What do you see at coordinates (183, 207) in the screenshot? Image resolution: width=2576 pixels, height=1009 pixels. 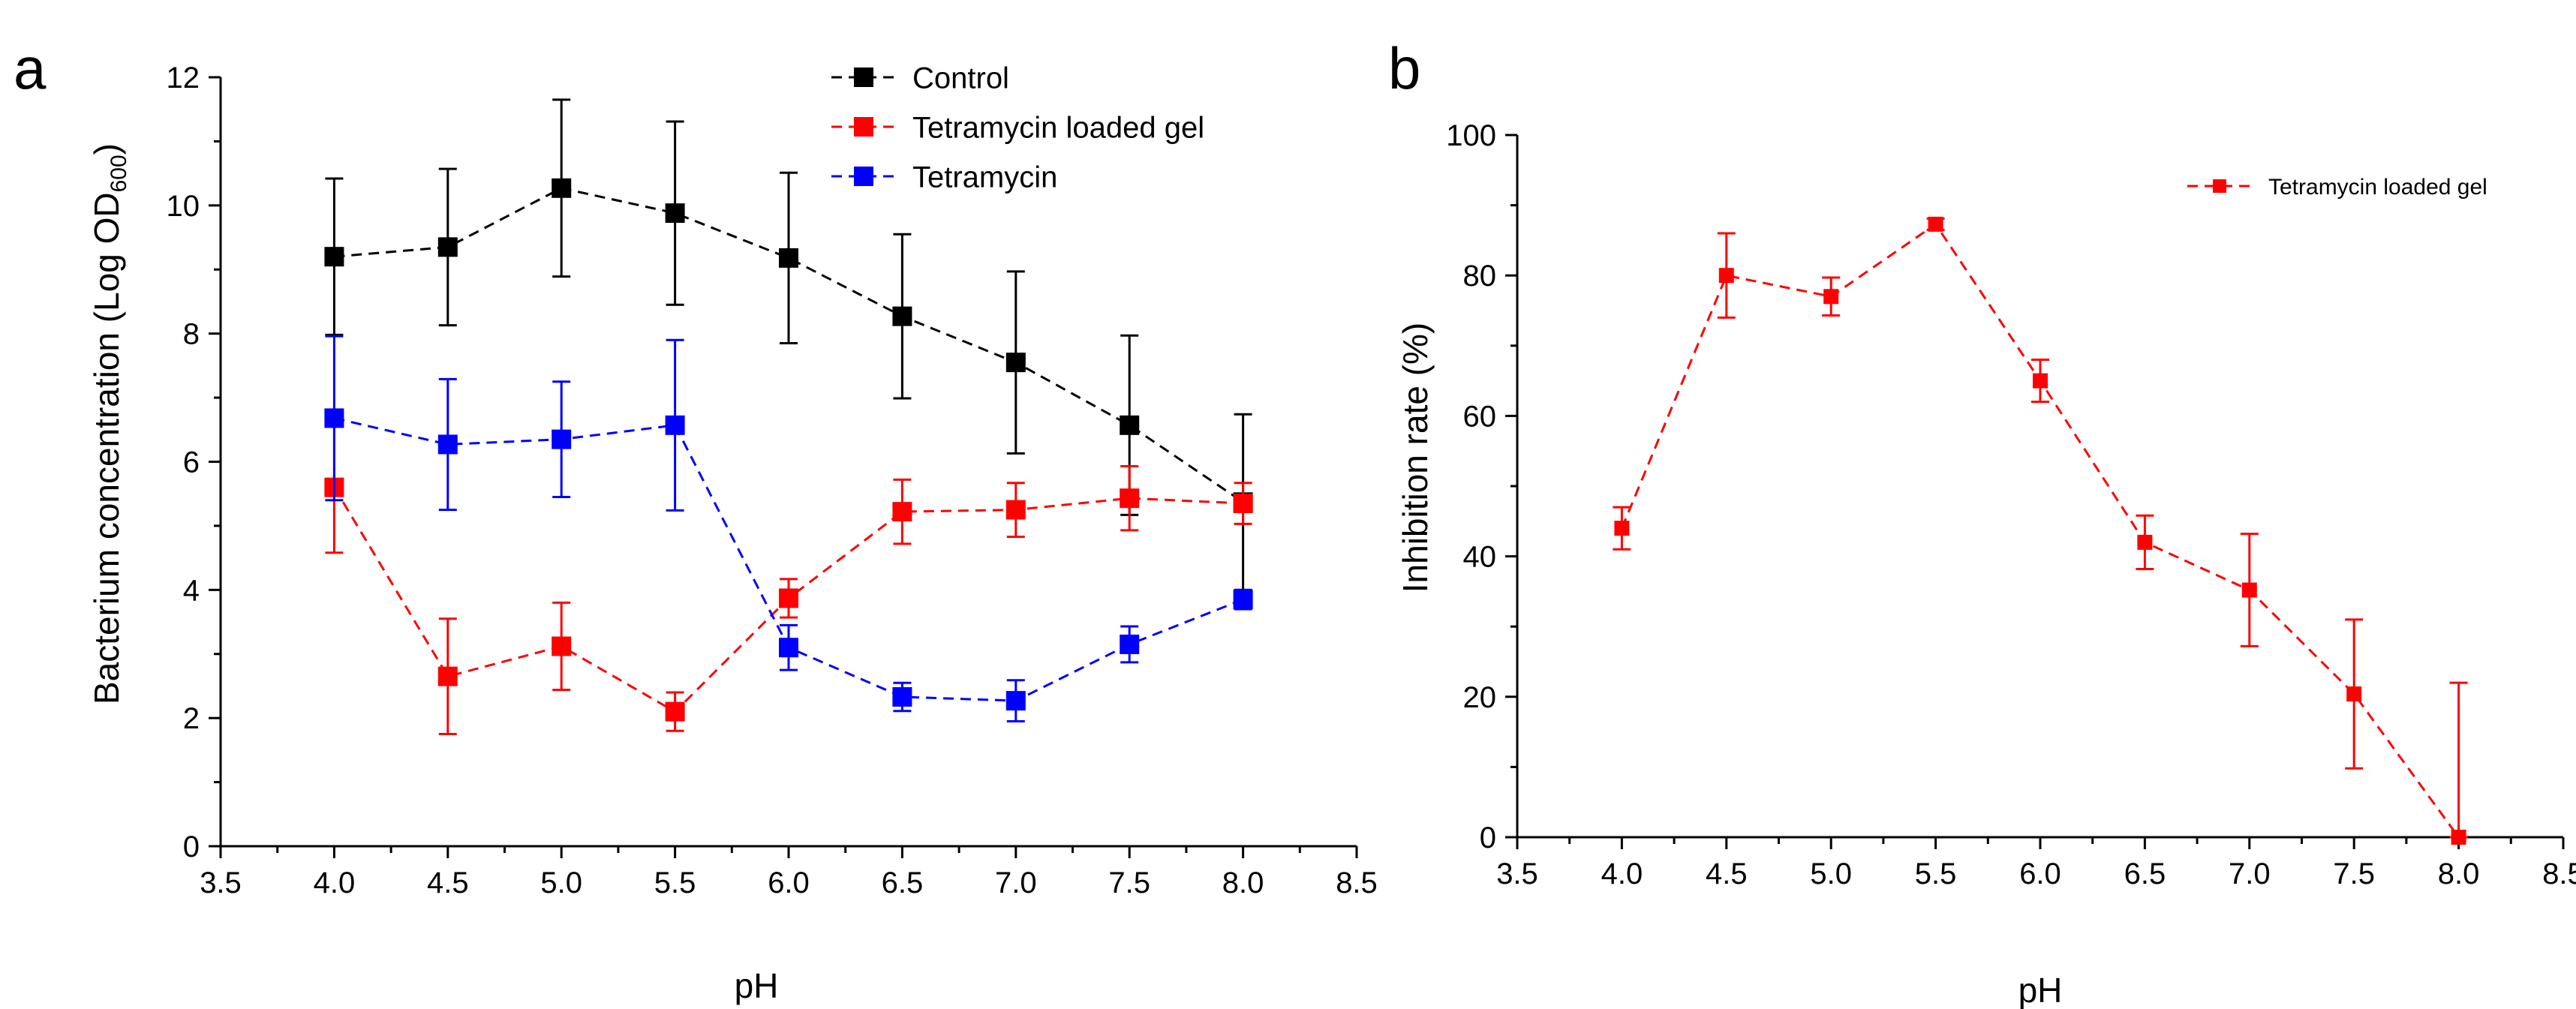 I see `panel-a-y-tick-label: 10` at bounding box center [183, 207].